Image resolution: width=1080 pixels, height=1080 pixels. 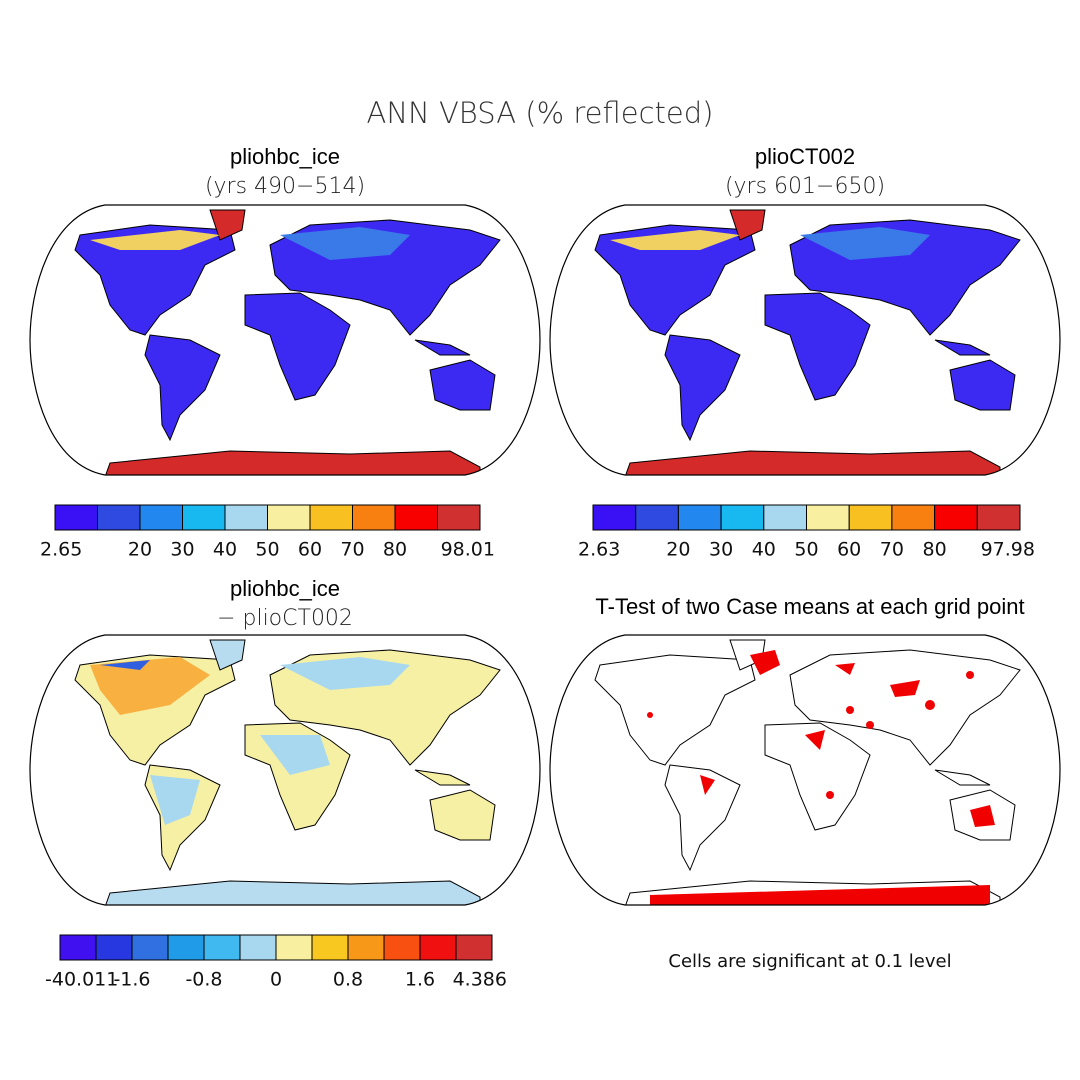 I want to click on colorbar-tick-label: -40.011, so click(x=81, y=980).